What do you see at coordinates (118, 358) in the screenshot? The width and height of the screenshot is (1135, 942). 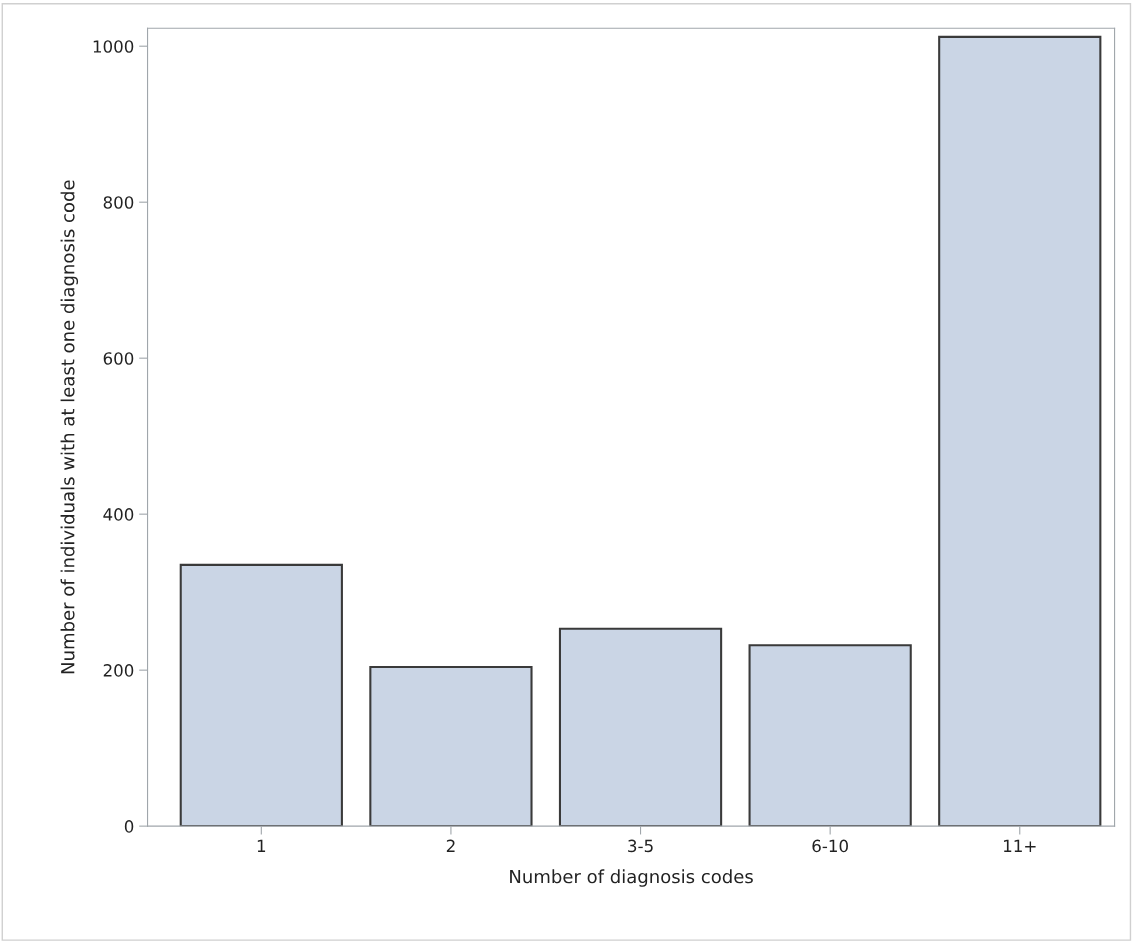 I see `y-tick-label: 600` at bounding box center [118, 358].